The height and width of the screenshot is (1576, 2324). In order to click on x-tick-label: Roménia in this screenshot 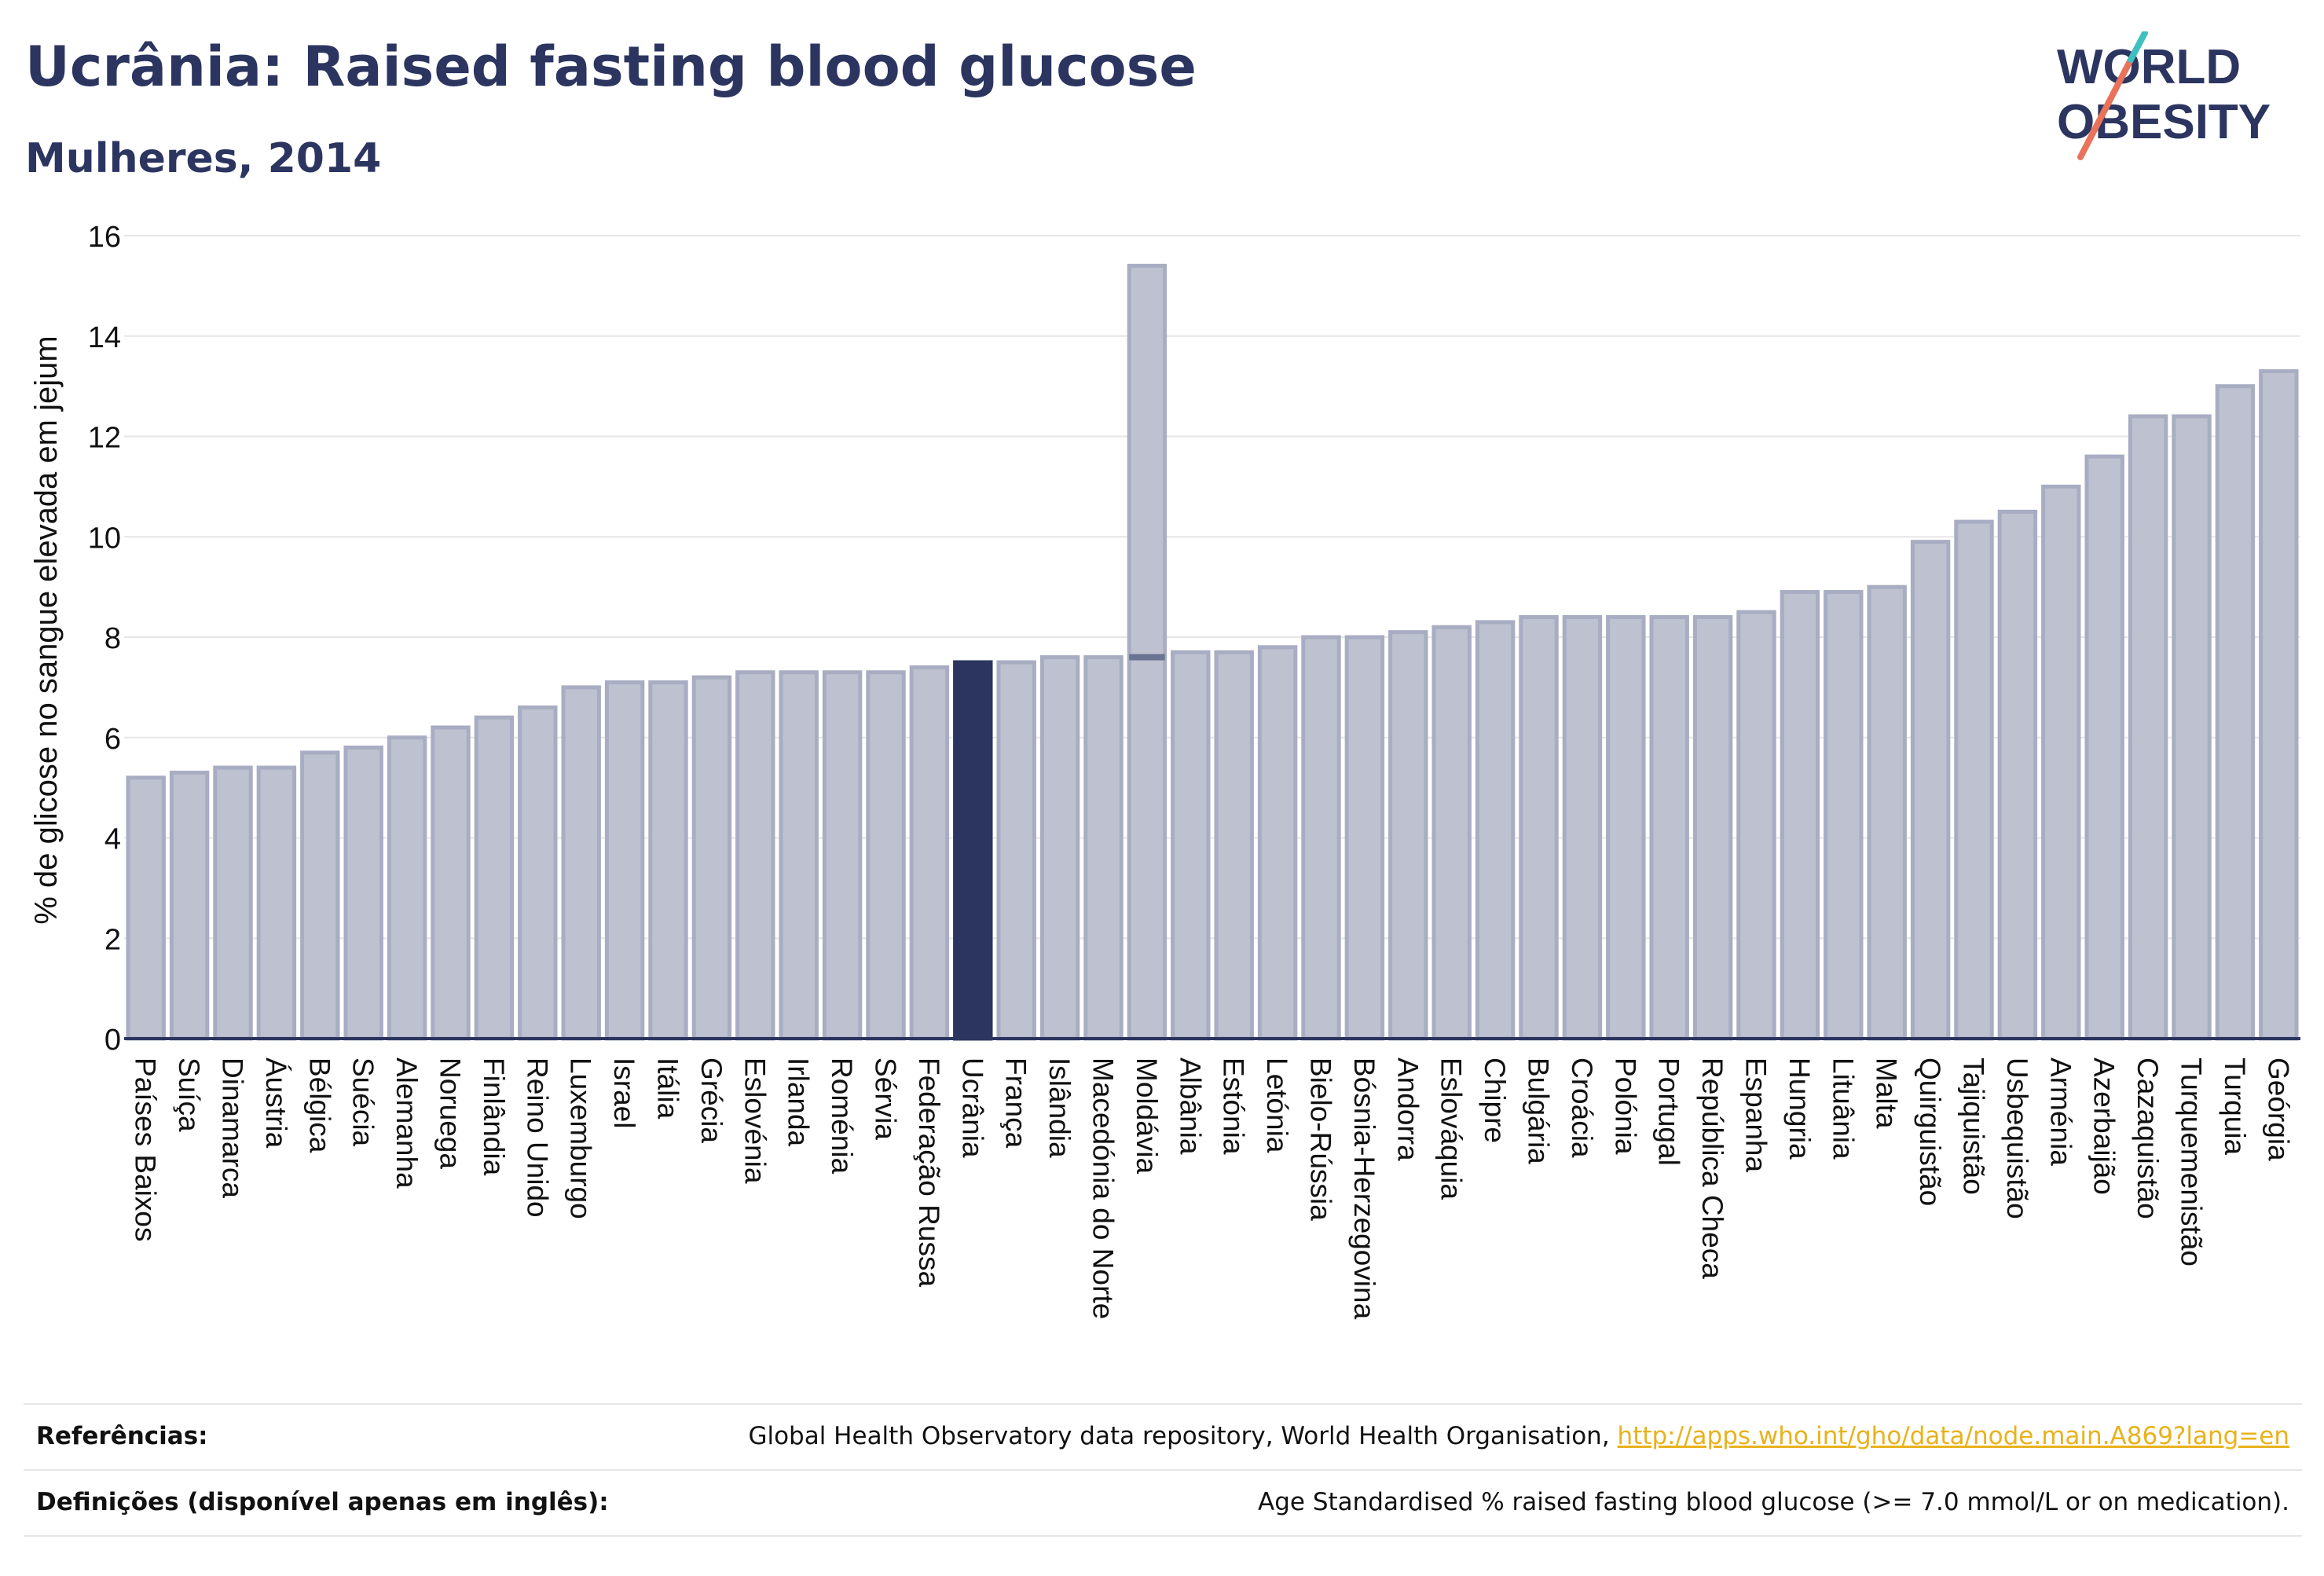, I will do `click(842, 1115)`.